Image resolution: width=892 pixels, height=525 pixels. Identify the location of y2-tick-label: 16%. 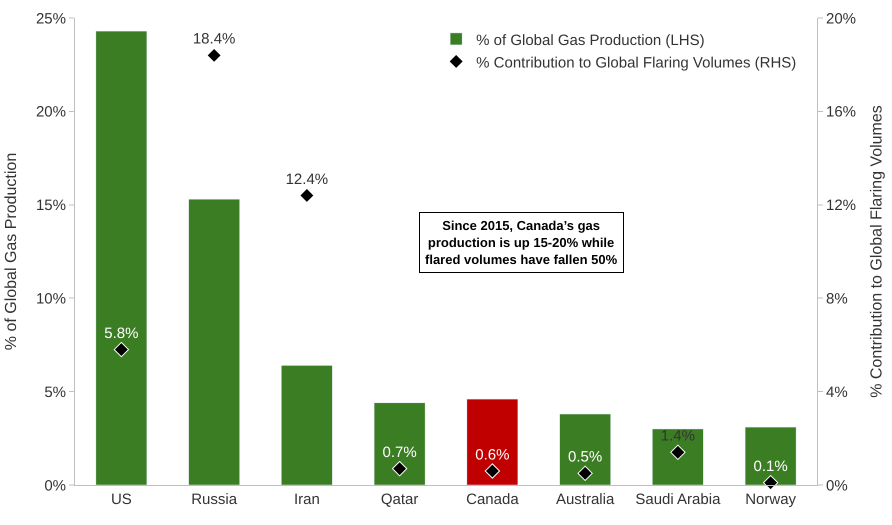
(841, 112).